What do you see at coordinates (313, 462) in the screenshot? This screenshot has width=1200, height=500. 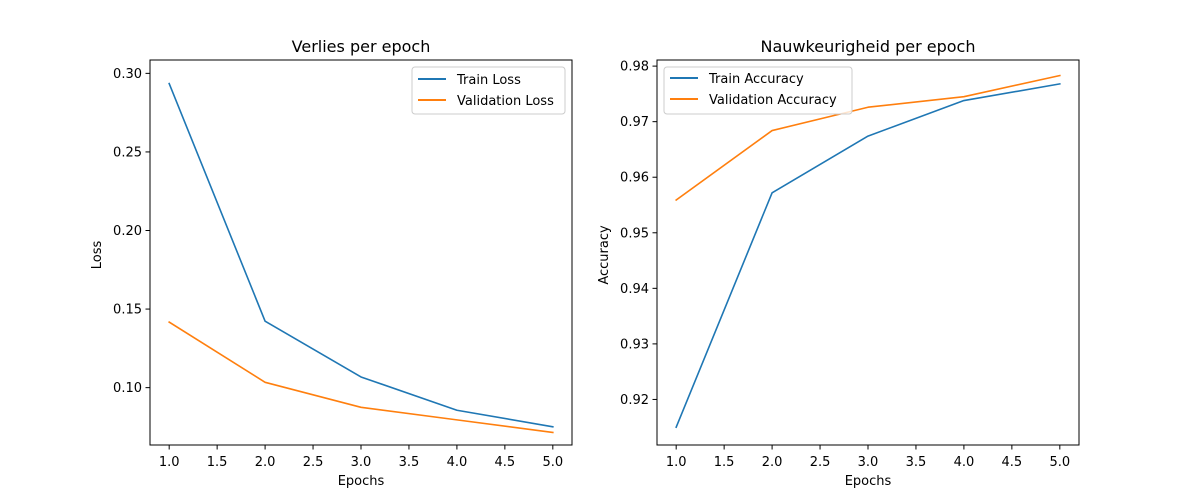 I see `loss-x-tick-label: 2.5` at bounding box center [313, 462].